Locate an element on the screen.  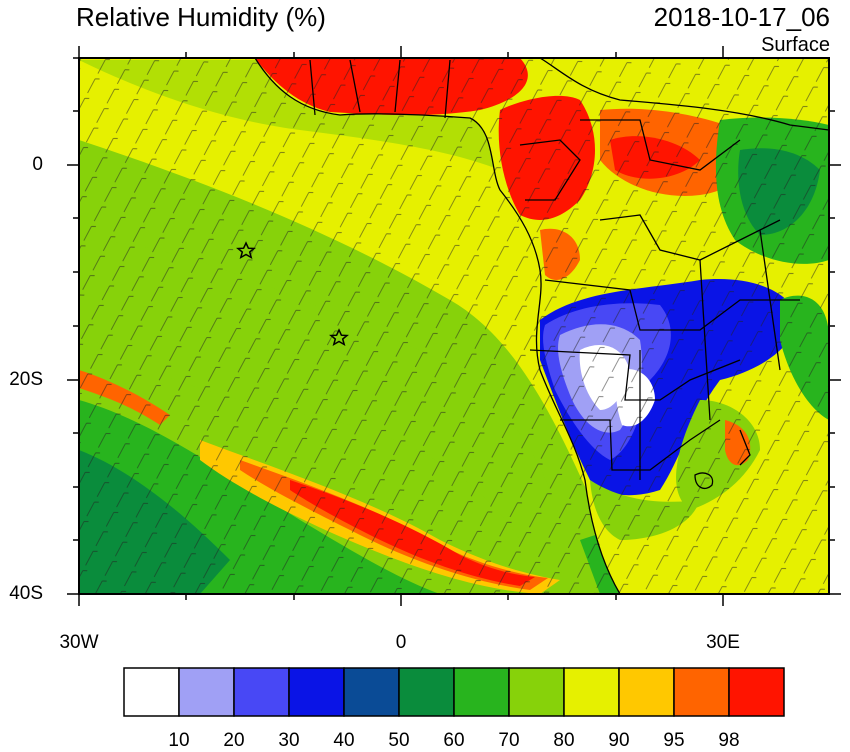
lon-label-30w: 30W is located at coordinates (79, 642).